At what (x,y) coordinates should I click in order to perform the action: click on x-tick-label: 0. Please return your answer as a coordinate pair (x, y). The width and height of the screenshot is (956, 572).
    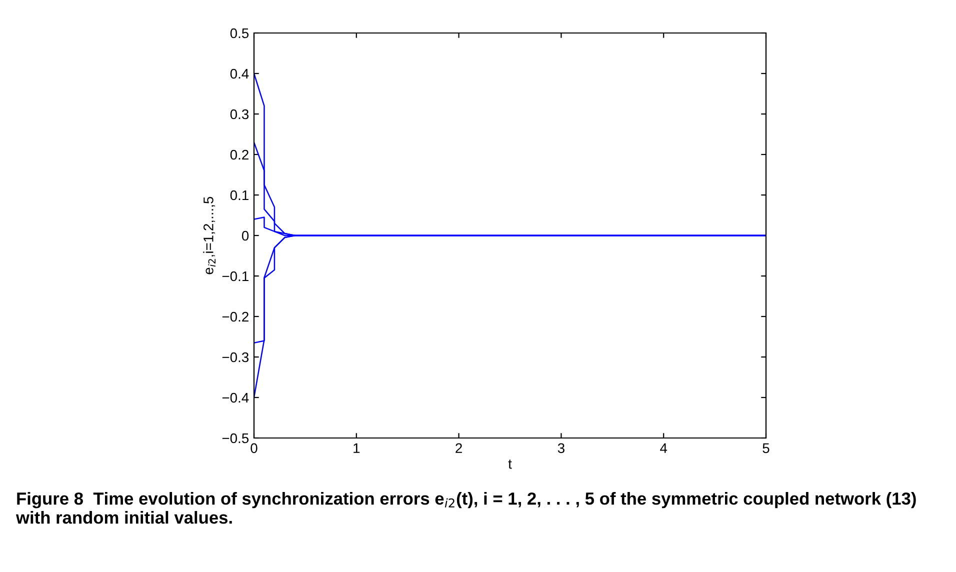
    Looking at the image, I should click on (254, 448).